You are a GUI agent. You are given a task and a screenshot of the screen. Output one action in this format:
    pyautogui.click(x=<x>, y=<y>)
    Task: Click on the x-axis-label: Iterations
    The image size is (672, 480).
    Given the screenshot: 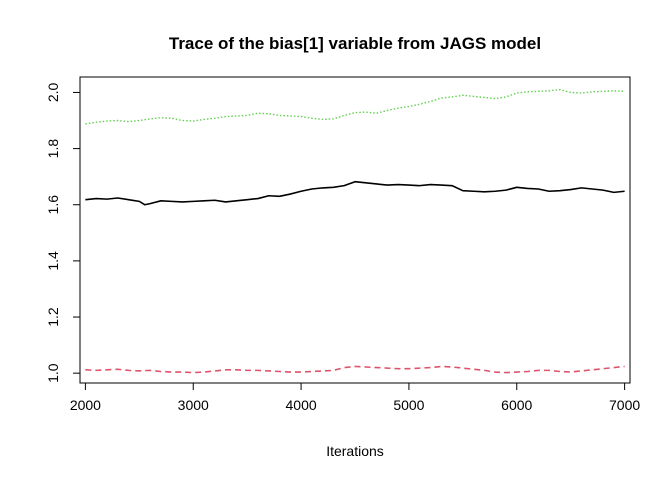 What is the action you would take?
    pyautogui.click(x=355, y=451)
    